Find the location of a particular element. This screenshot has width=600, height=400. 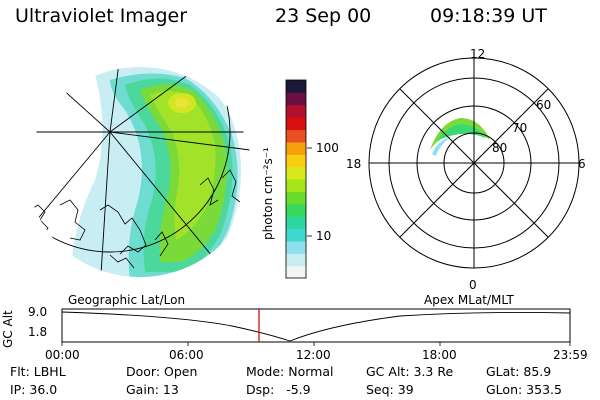

time-tick-1200: 12:00 is located at coordinates (313, 355).